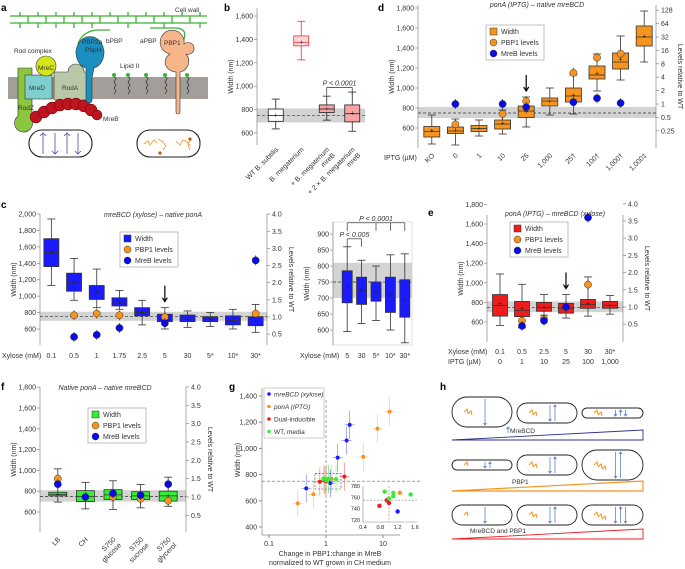 This screenshot has width=685, height=569. What do you see at coordinates (295, 420) in the screenshot?
I see `legend-label: Dual-inducible` at bounding box center [295, 420].